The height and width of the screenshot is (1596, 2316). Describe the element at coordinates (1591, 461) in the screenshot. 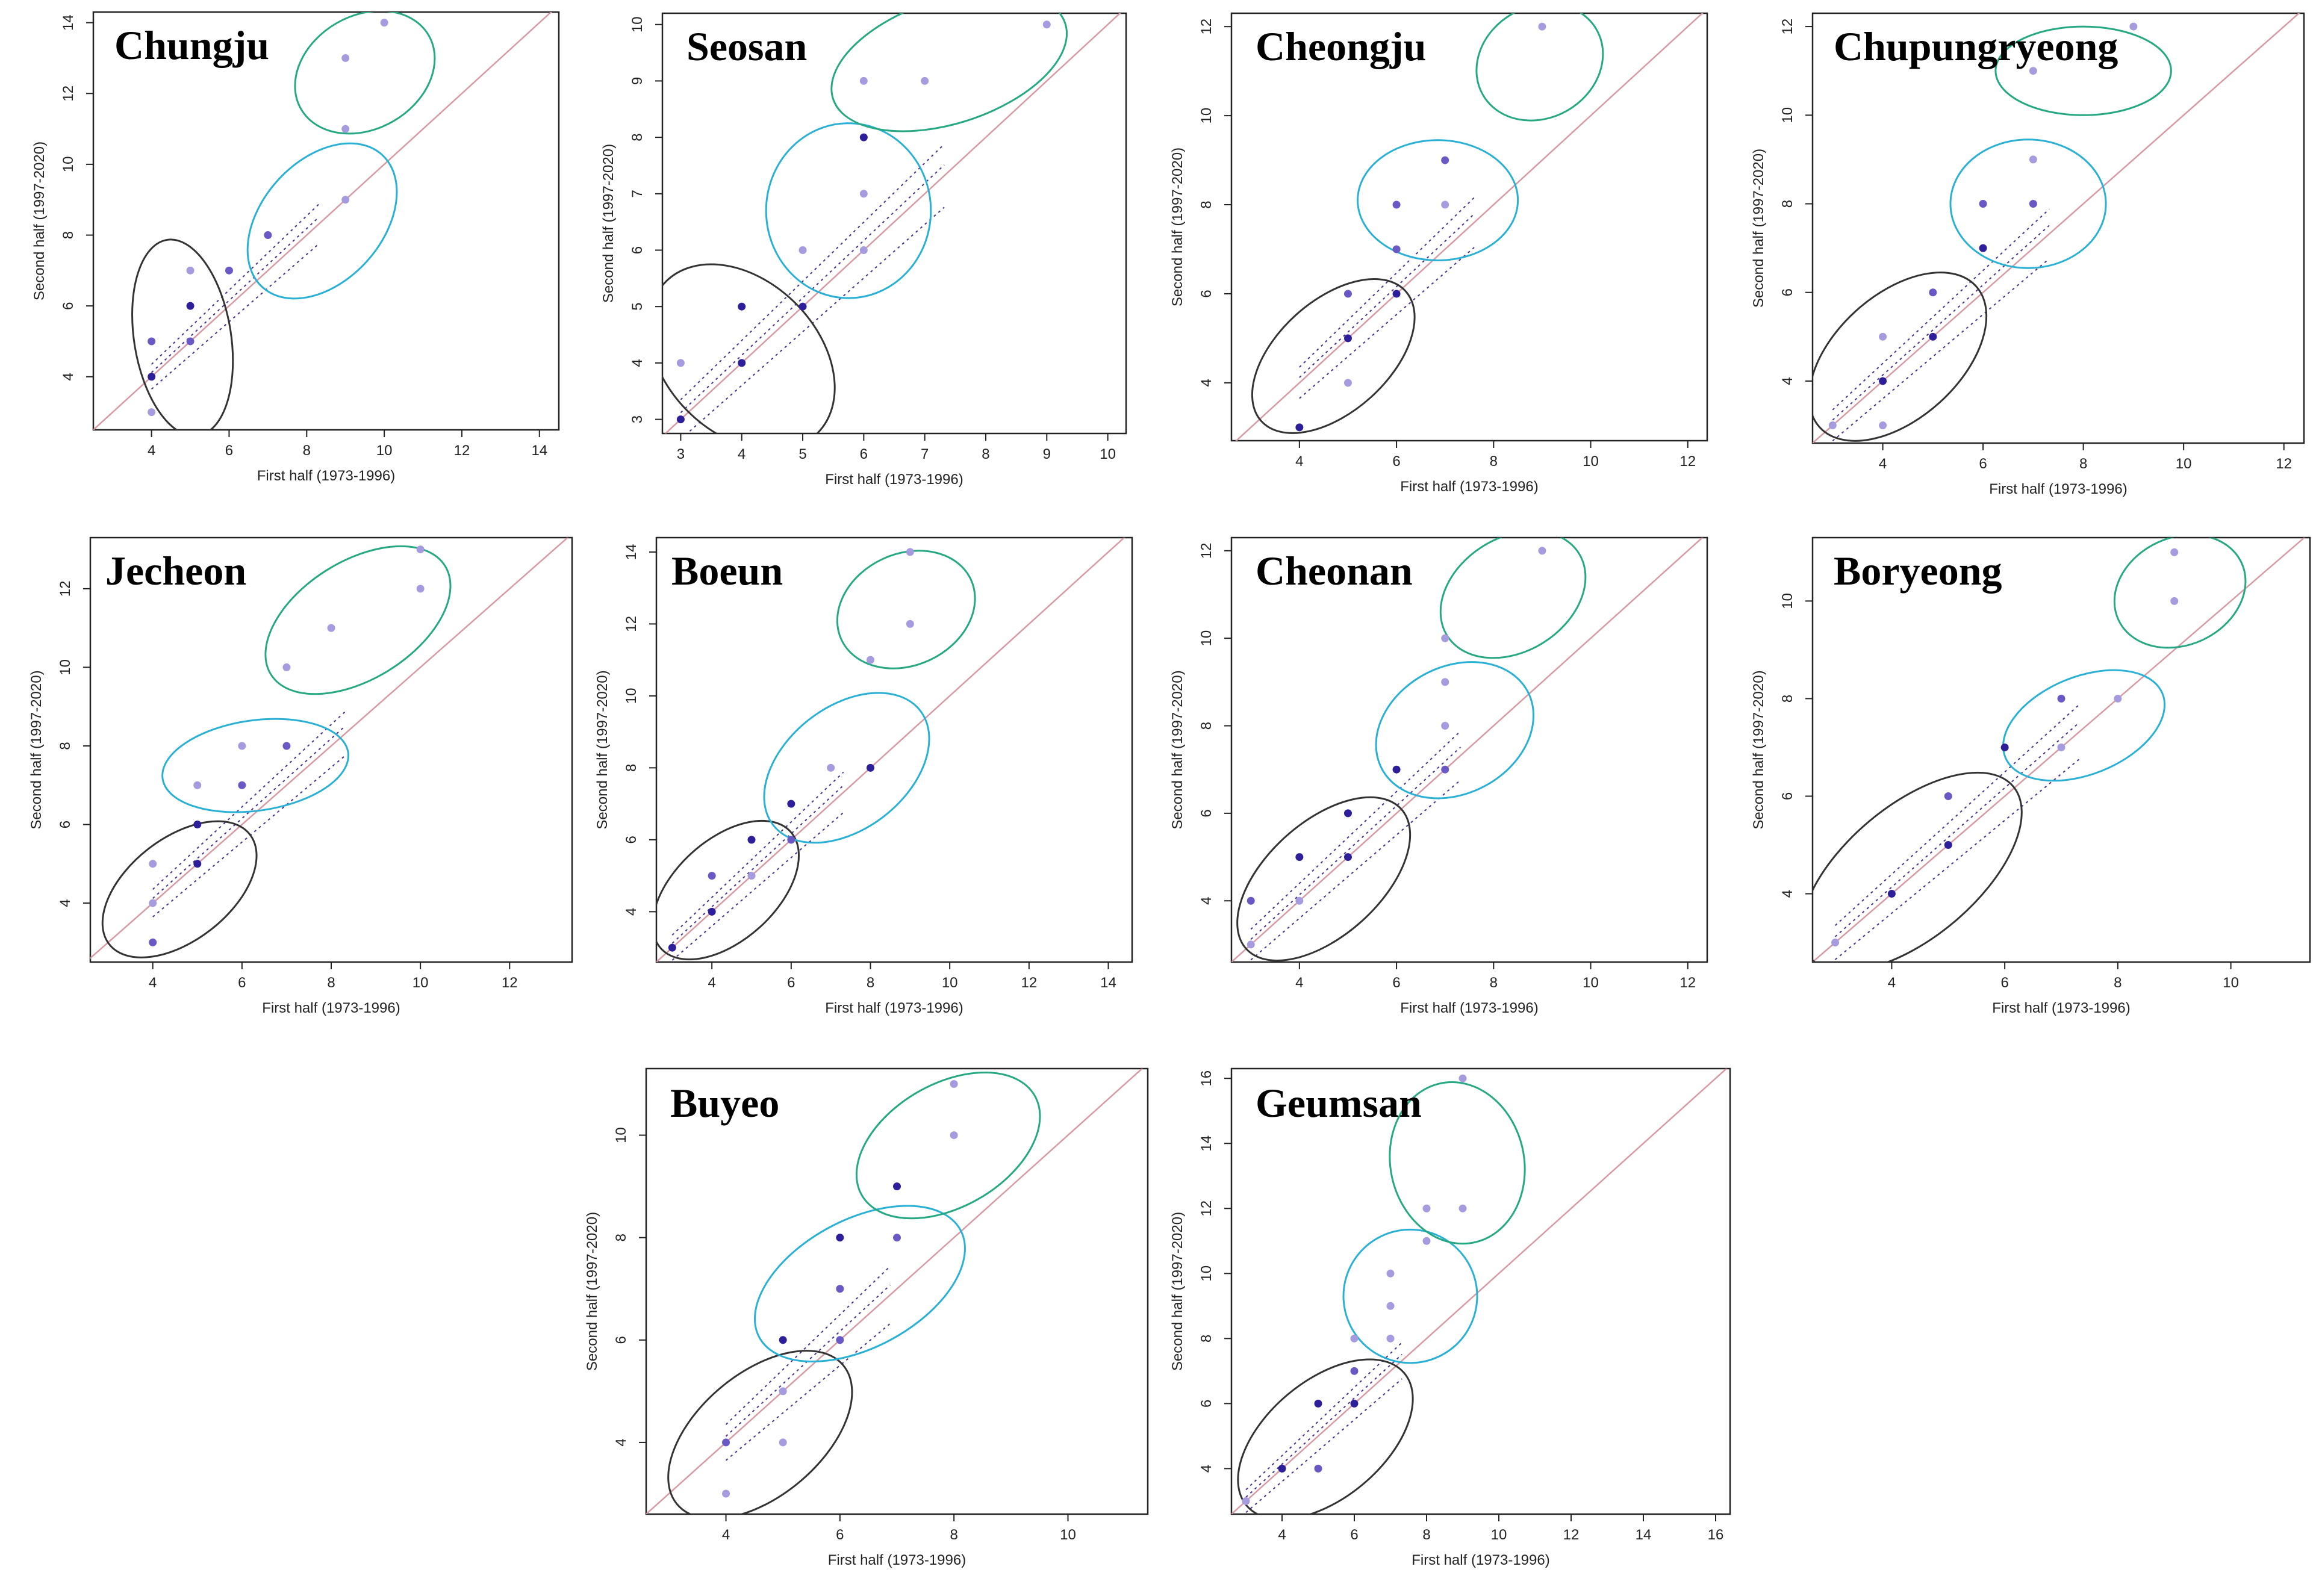

I see `x-tick-label: 10` at that location.